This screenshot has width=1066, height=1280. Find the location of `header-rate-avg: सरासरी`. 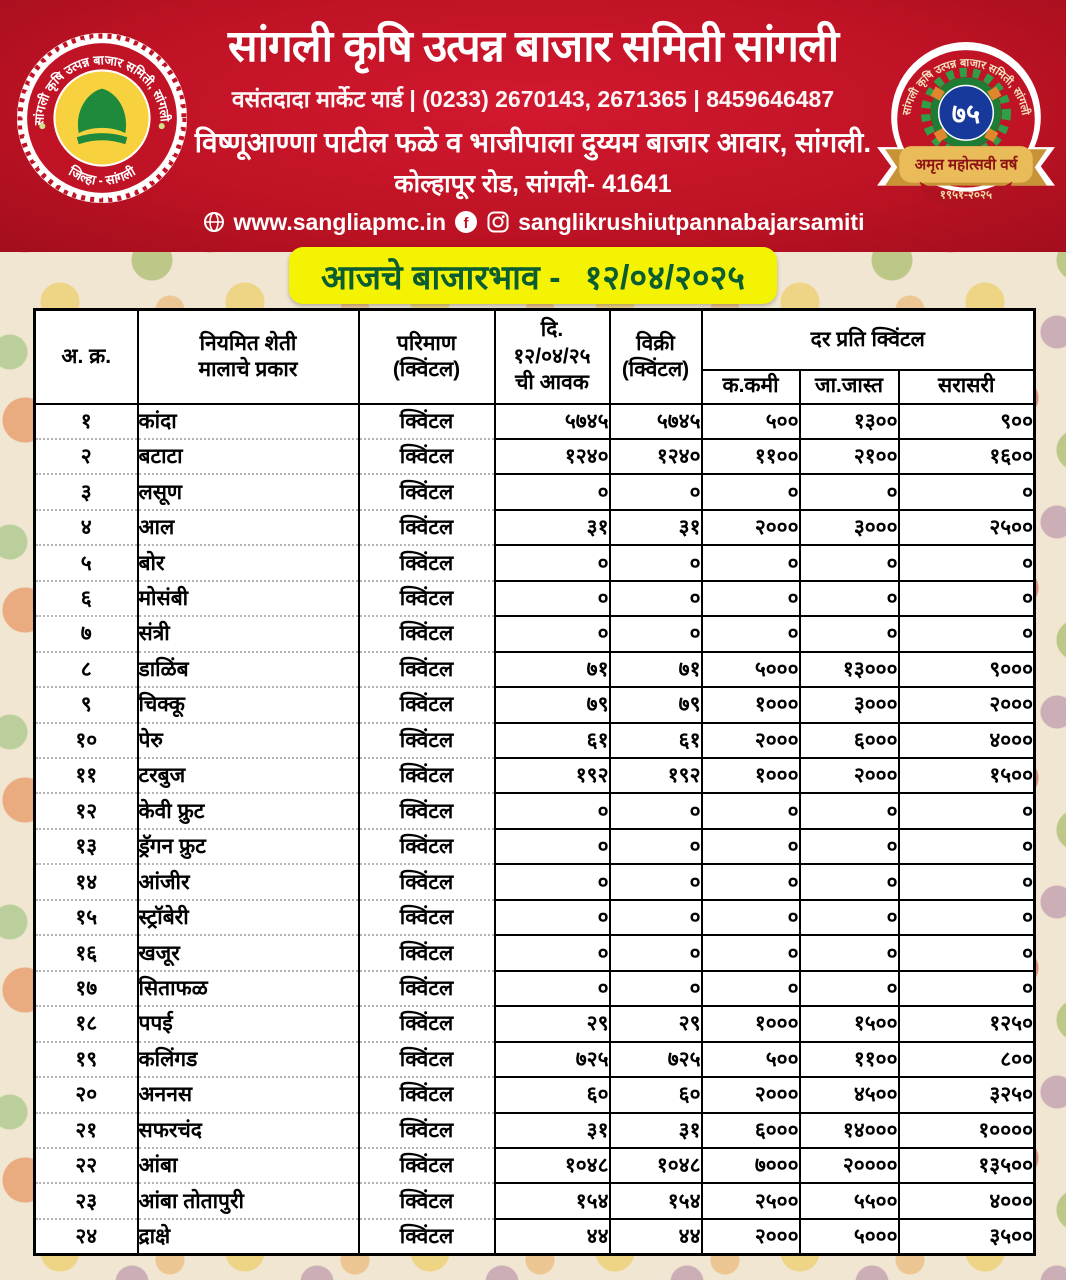

header-rate-avg: सरासरी is located at coordinates (966, 386).